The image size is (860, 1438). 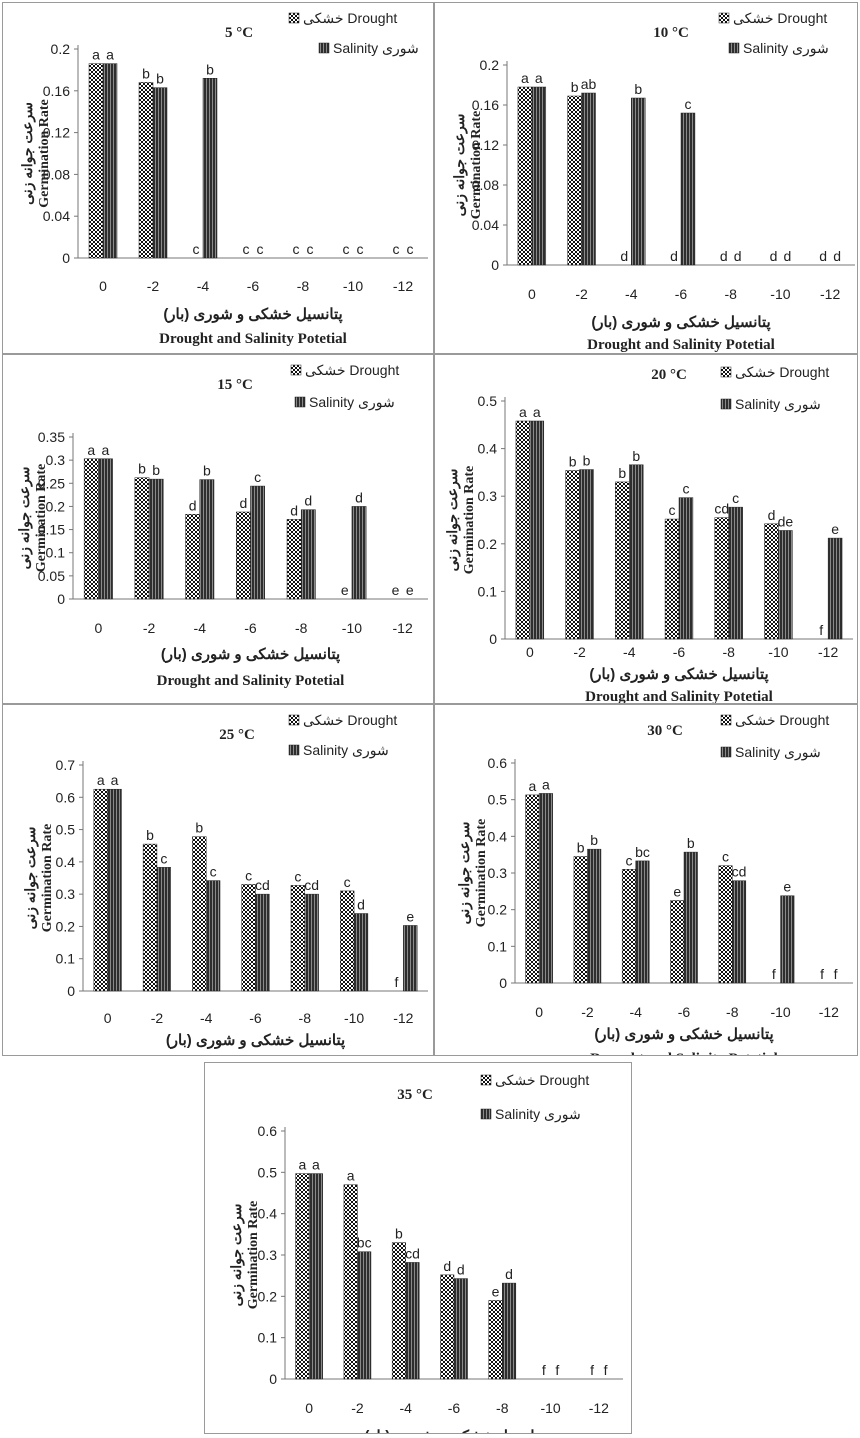 What do you see at coordinates (268, 1338) in the screenshot?
I see `y-tick-label: 0.1` at bounding box center [268, 1338].